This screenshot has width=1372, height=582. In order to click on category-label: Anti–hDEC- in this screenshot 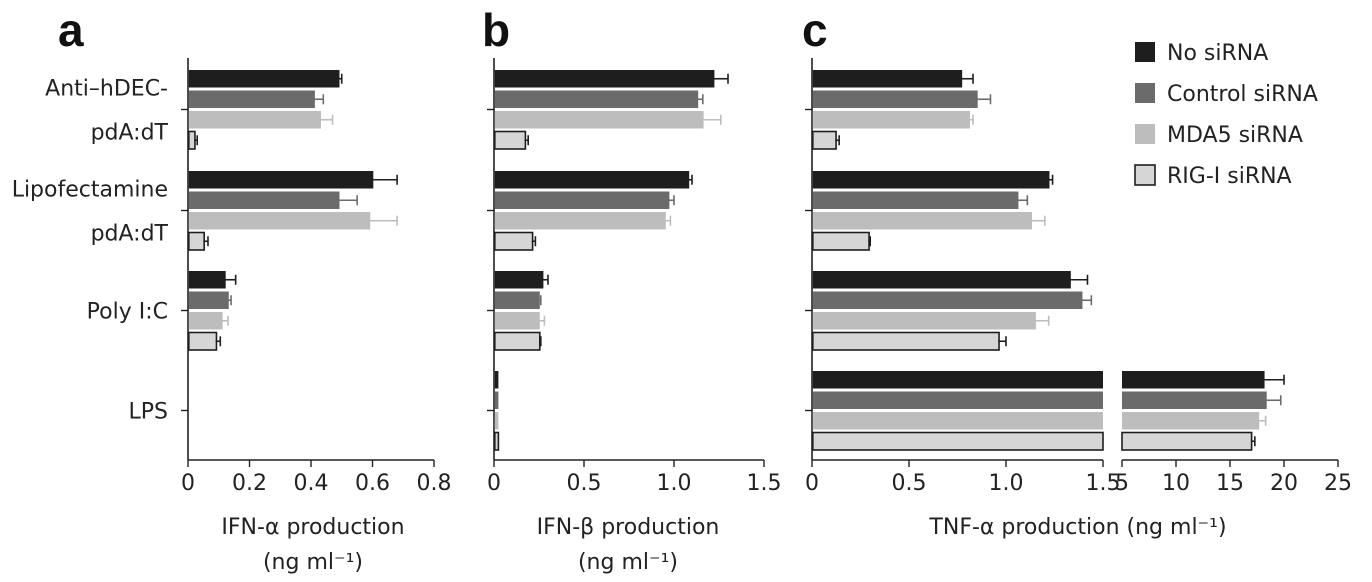, I will do `click(106, 89)`.